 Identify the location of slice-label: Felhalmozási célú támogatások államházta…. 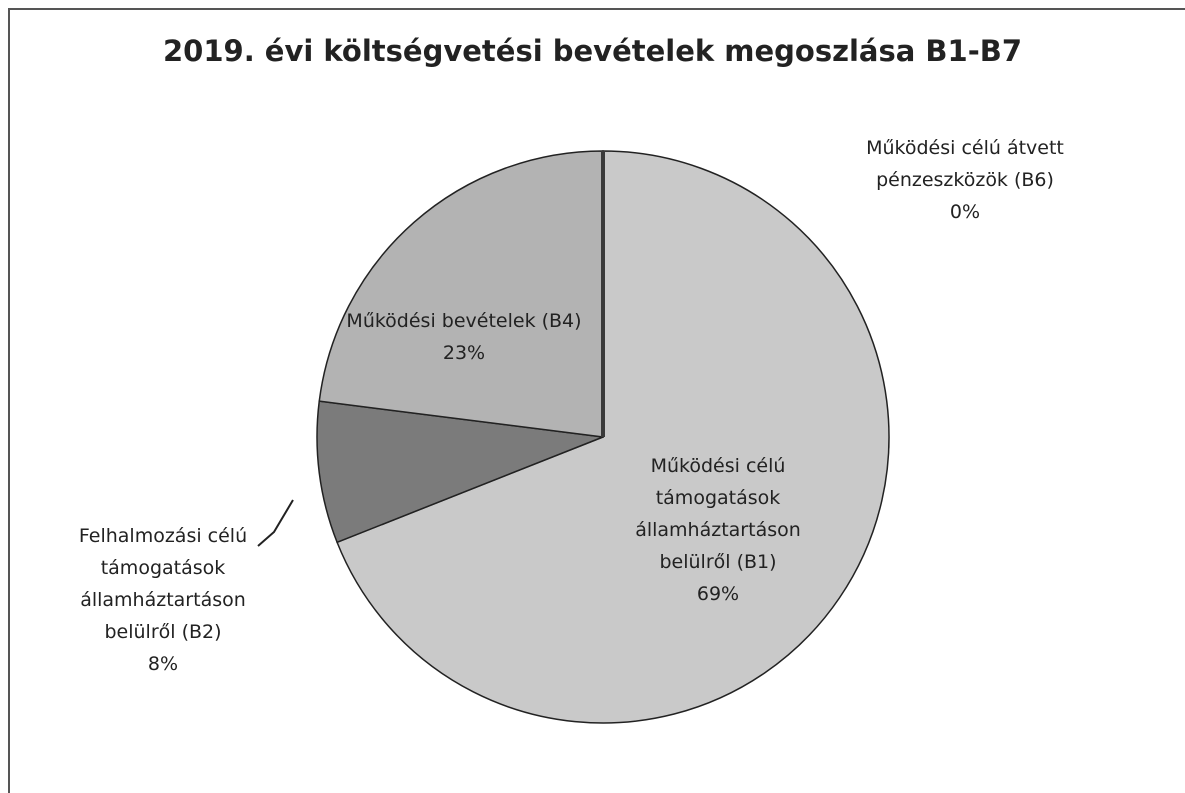
(163, 600).